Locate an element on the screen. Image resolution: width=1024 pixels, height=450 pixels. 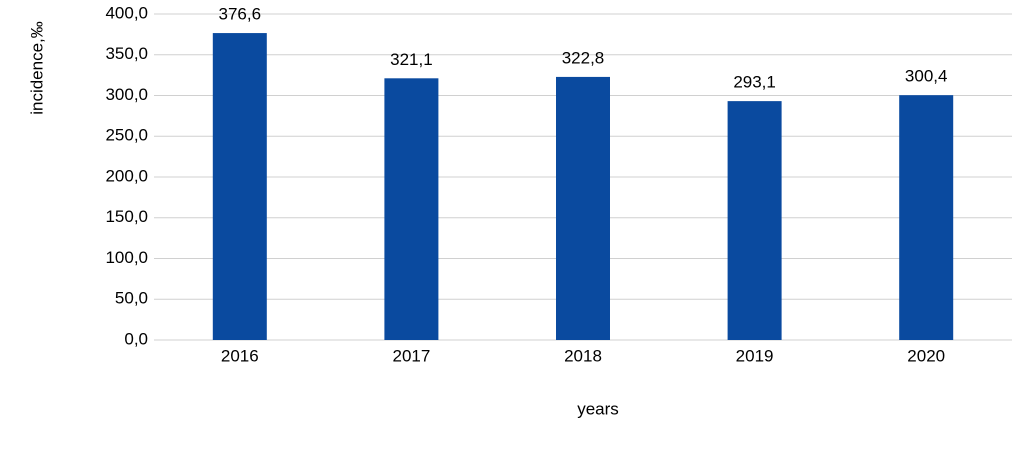
y-tick-label: 300,0 is located at coordinates (126, 94).